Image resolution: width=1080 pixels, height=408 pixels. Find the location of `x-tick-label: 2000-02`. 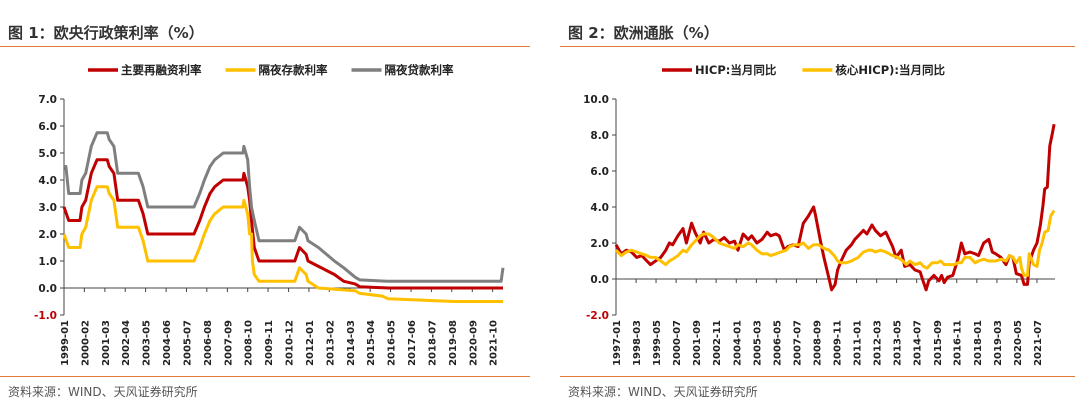

x-tick-label: 2000-02 is located at coordinates (85, 343).